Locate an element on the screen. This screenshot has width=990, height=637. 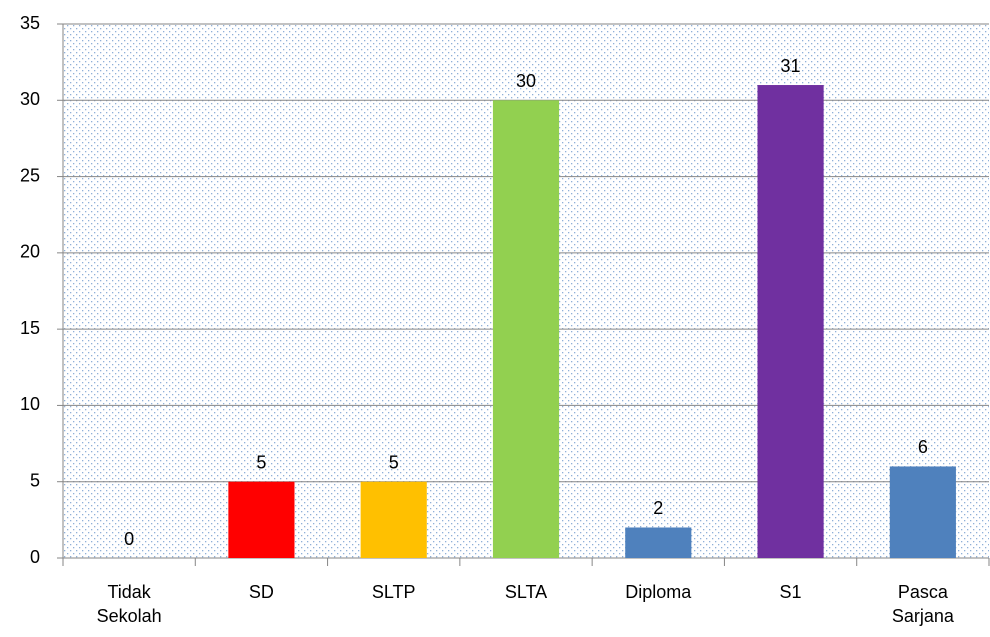
x-tick-label: S1 is located at coordinates (790, 592).